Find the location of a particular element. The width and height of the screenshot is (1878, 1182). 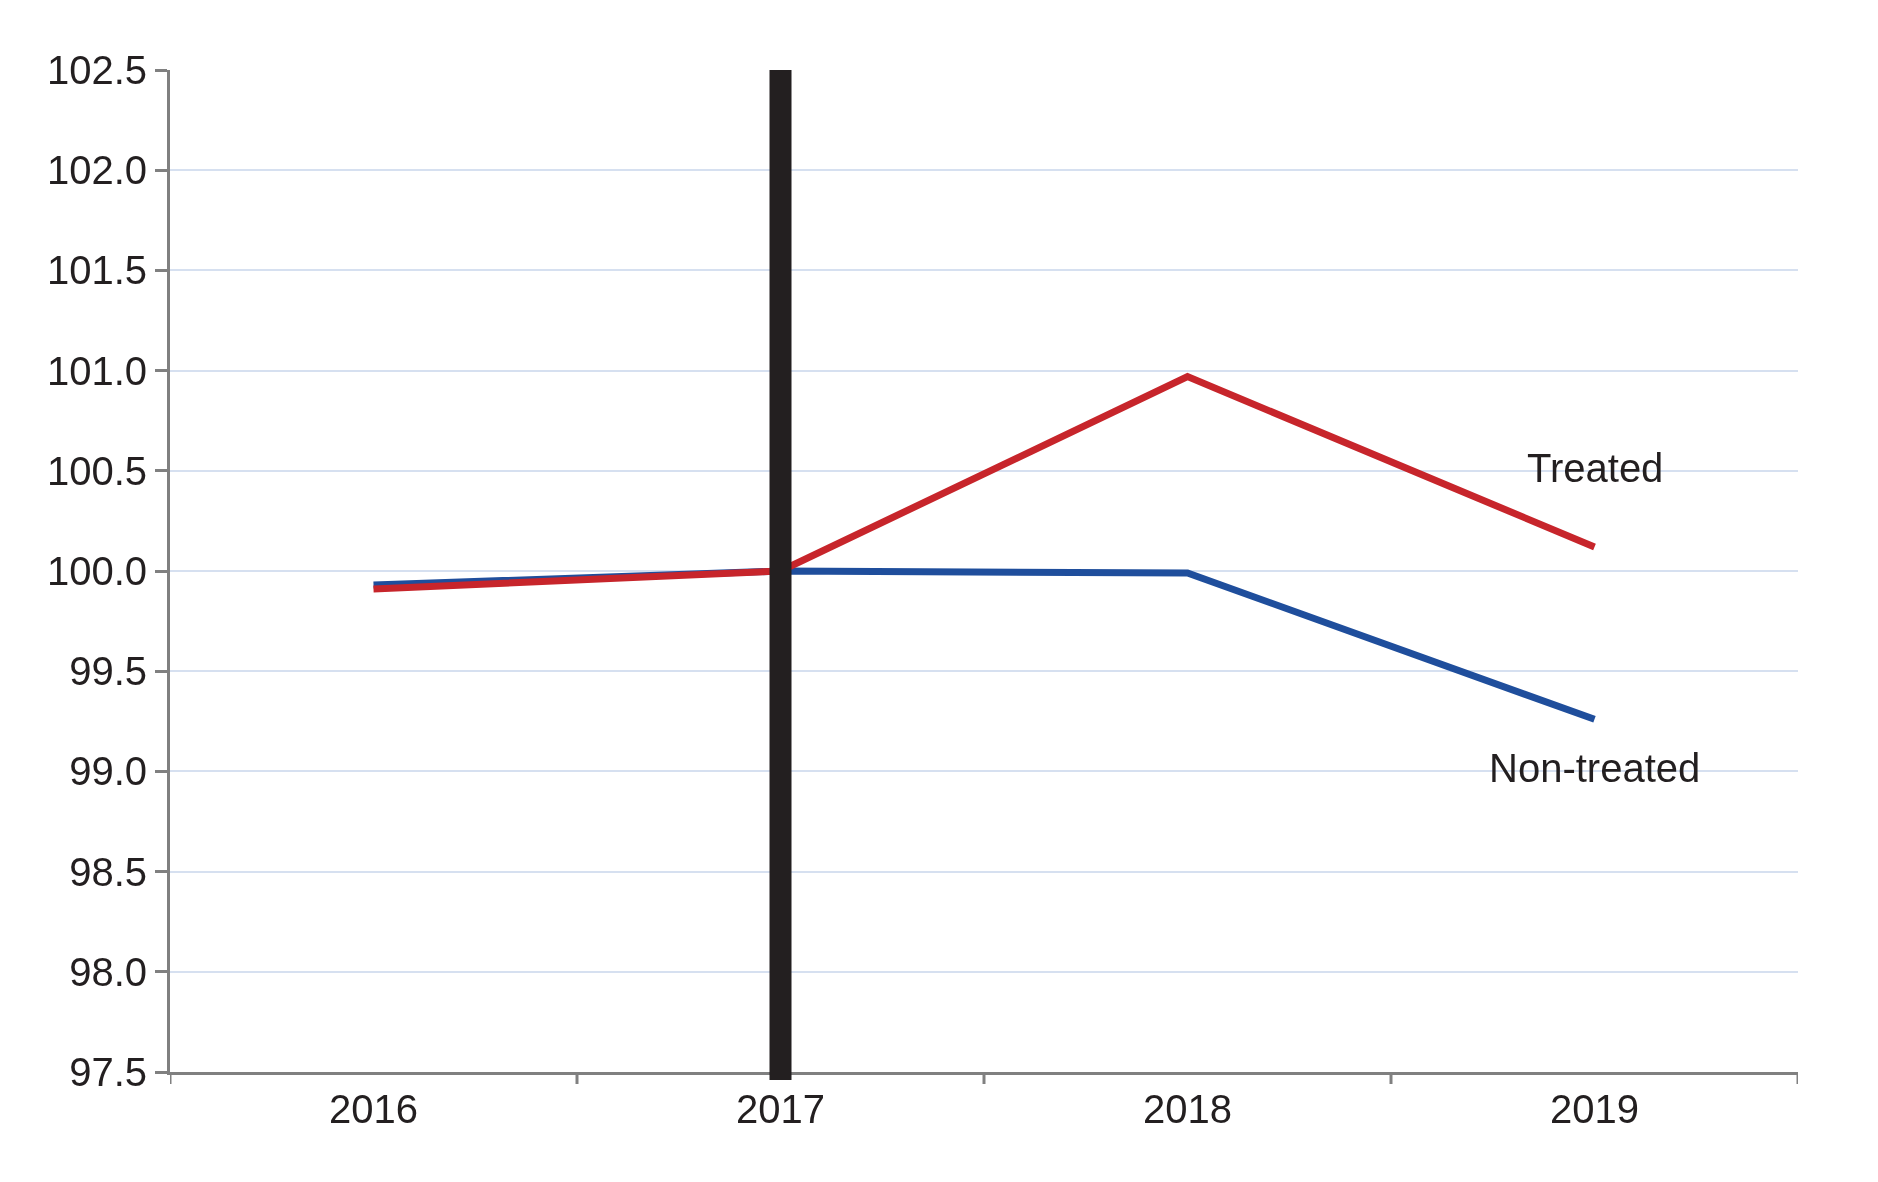

y-tick-label: 98.0 is located at coordinates (108, 971).